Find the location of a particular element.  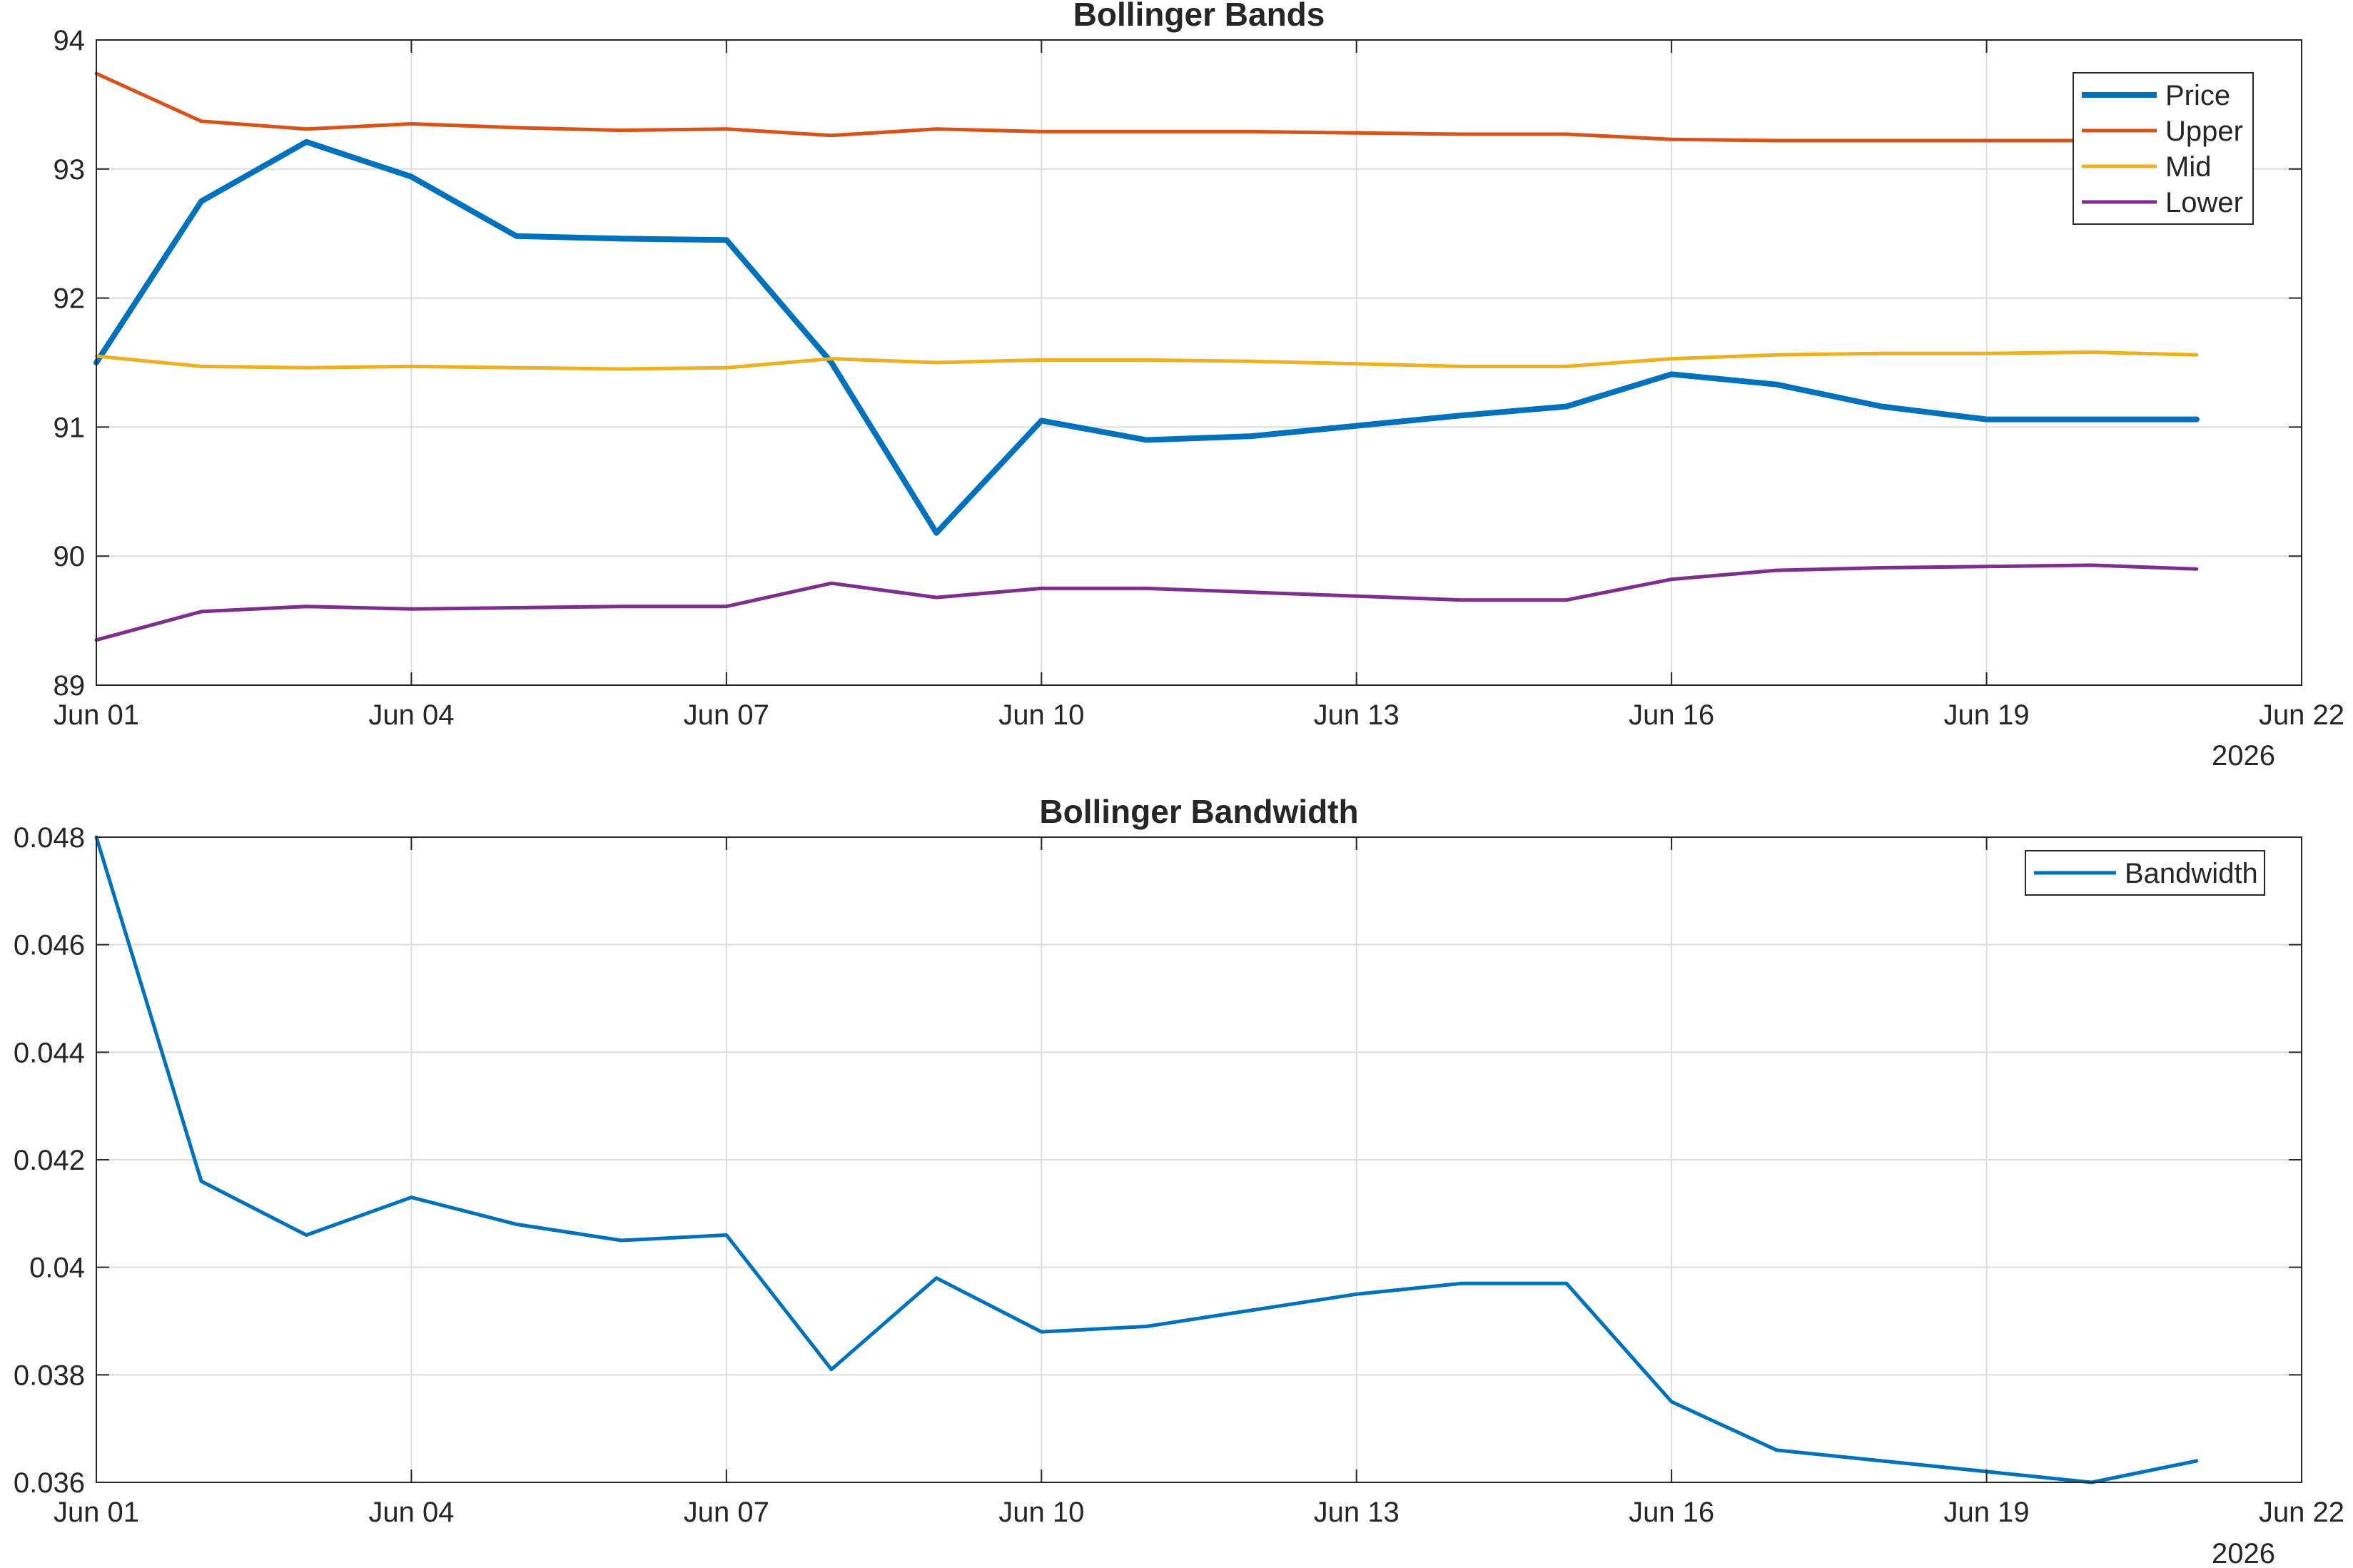

bandwidth-y-tick-label: 0.042 is located at coordinates (49, 1160).